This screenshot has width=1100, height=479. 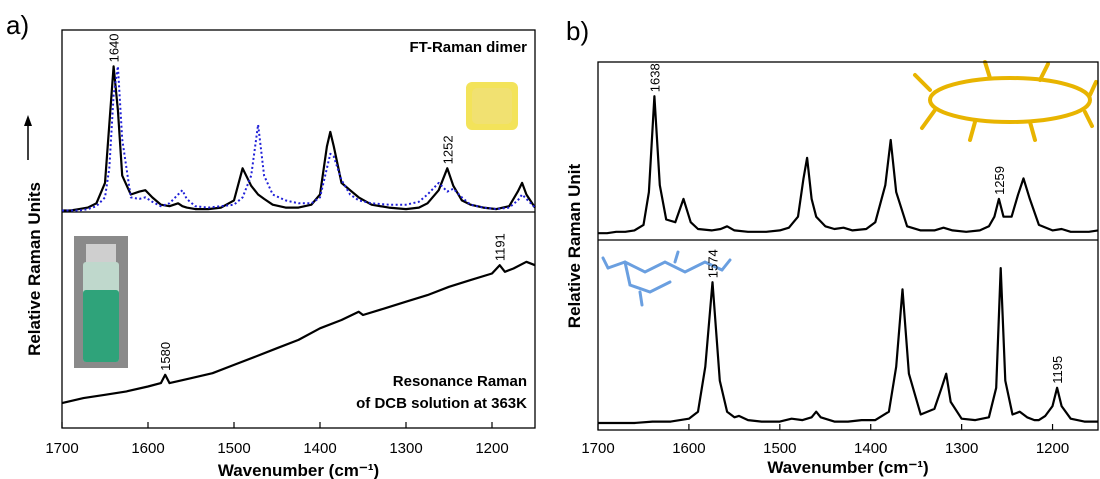 What do you see at coordinates (17, 25) in the screenshot?
I see `panel-label: a)` at bounding box center [17, 25].